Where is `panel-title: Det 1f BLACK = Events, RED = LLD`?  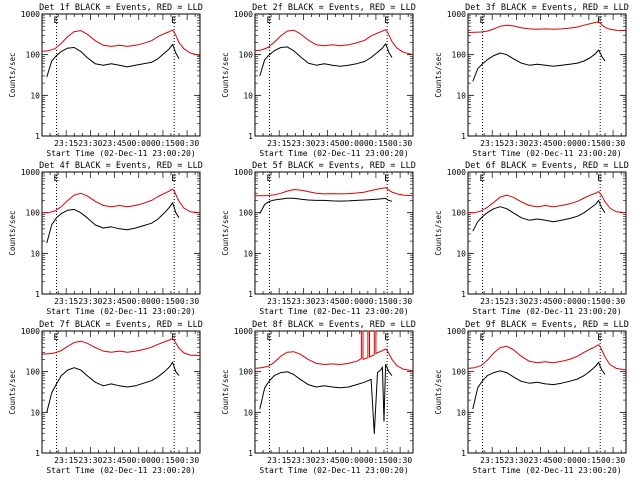 panel-title: Det 1f BLACK = Events, RED = LLD is located at coordinates (121, 8).